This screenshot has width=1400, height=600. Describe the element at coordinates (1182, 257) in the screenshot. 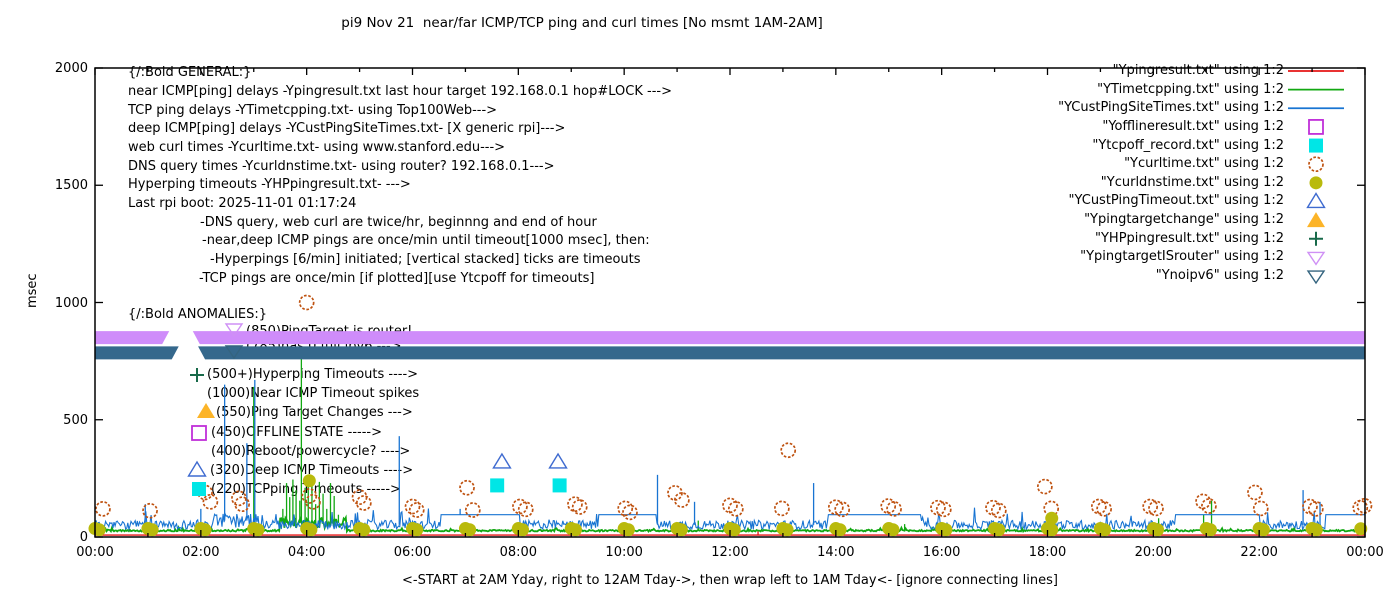

I see `legend-label: "YpingtargetISrouter" using 1:2` at that location.